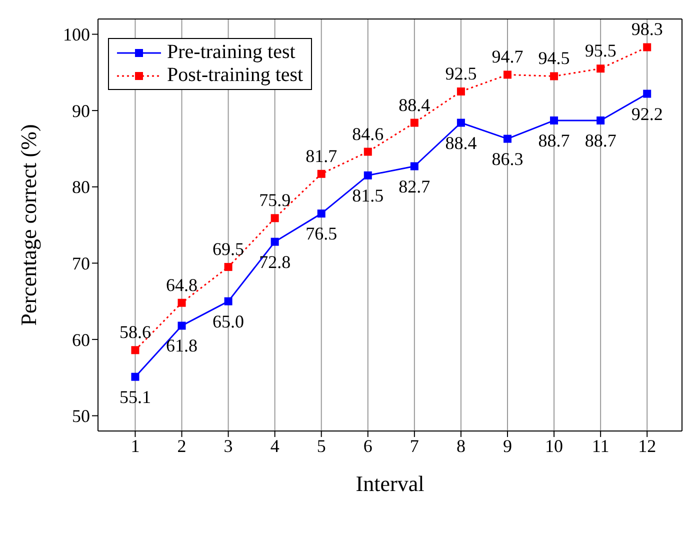 The height and width of the screenshot is (559, 696). What do you see at coordinates (390, 483) in the screenshot?
I see `x-axis-title: Interval` at bounding box center [390, 483].